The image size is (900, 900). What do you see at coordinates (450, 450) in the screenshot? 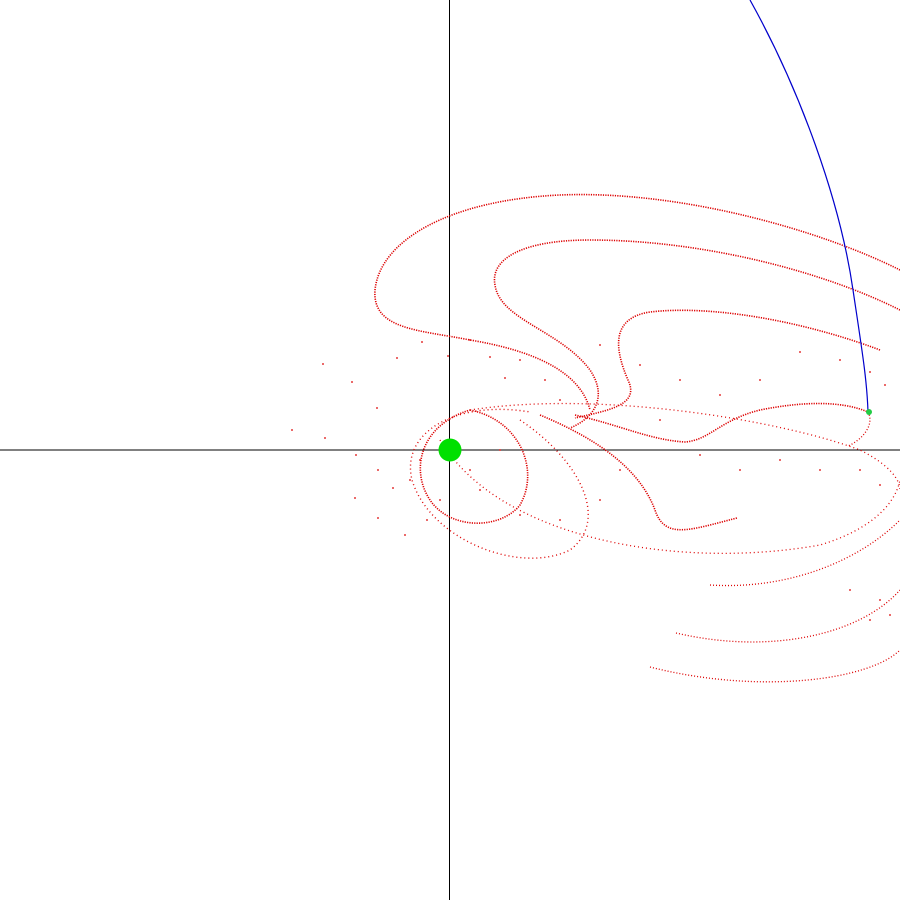
I see `central-body` at bounding box center [450, 450].